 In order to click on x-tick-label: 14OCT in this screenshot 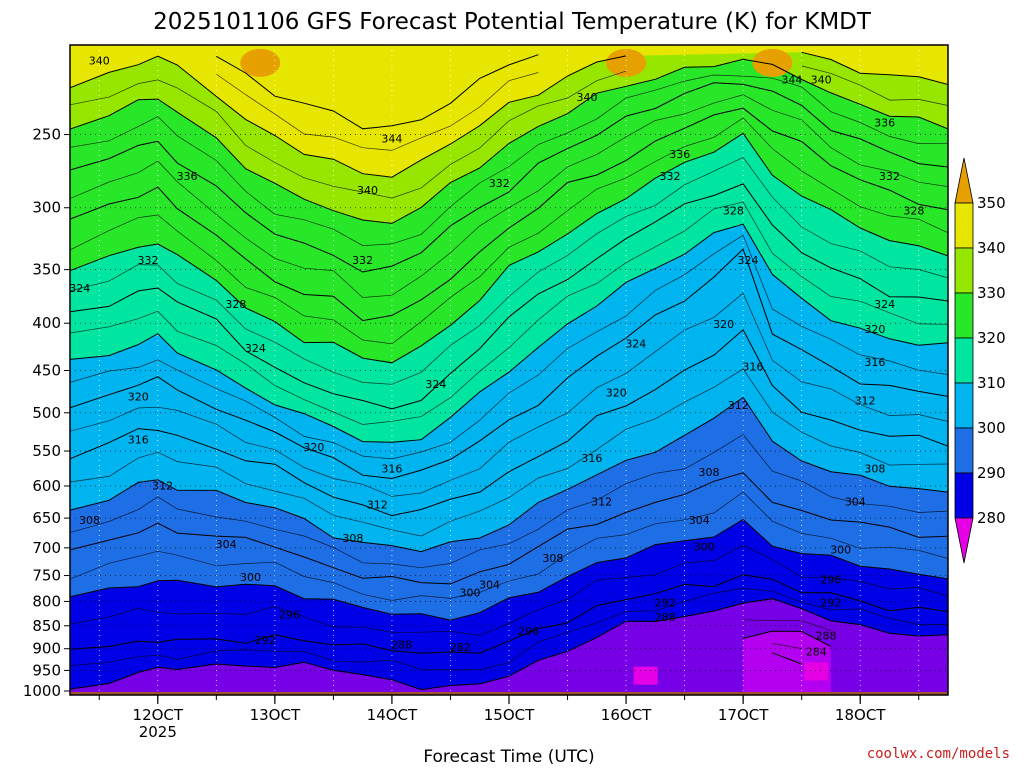, I will do `click(392, 715)`.